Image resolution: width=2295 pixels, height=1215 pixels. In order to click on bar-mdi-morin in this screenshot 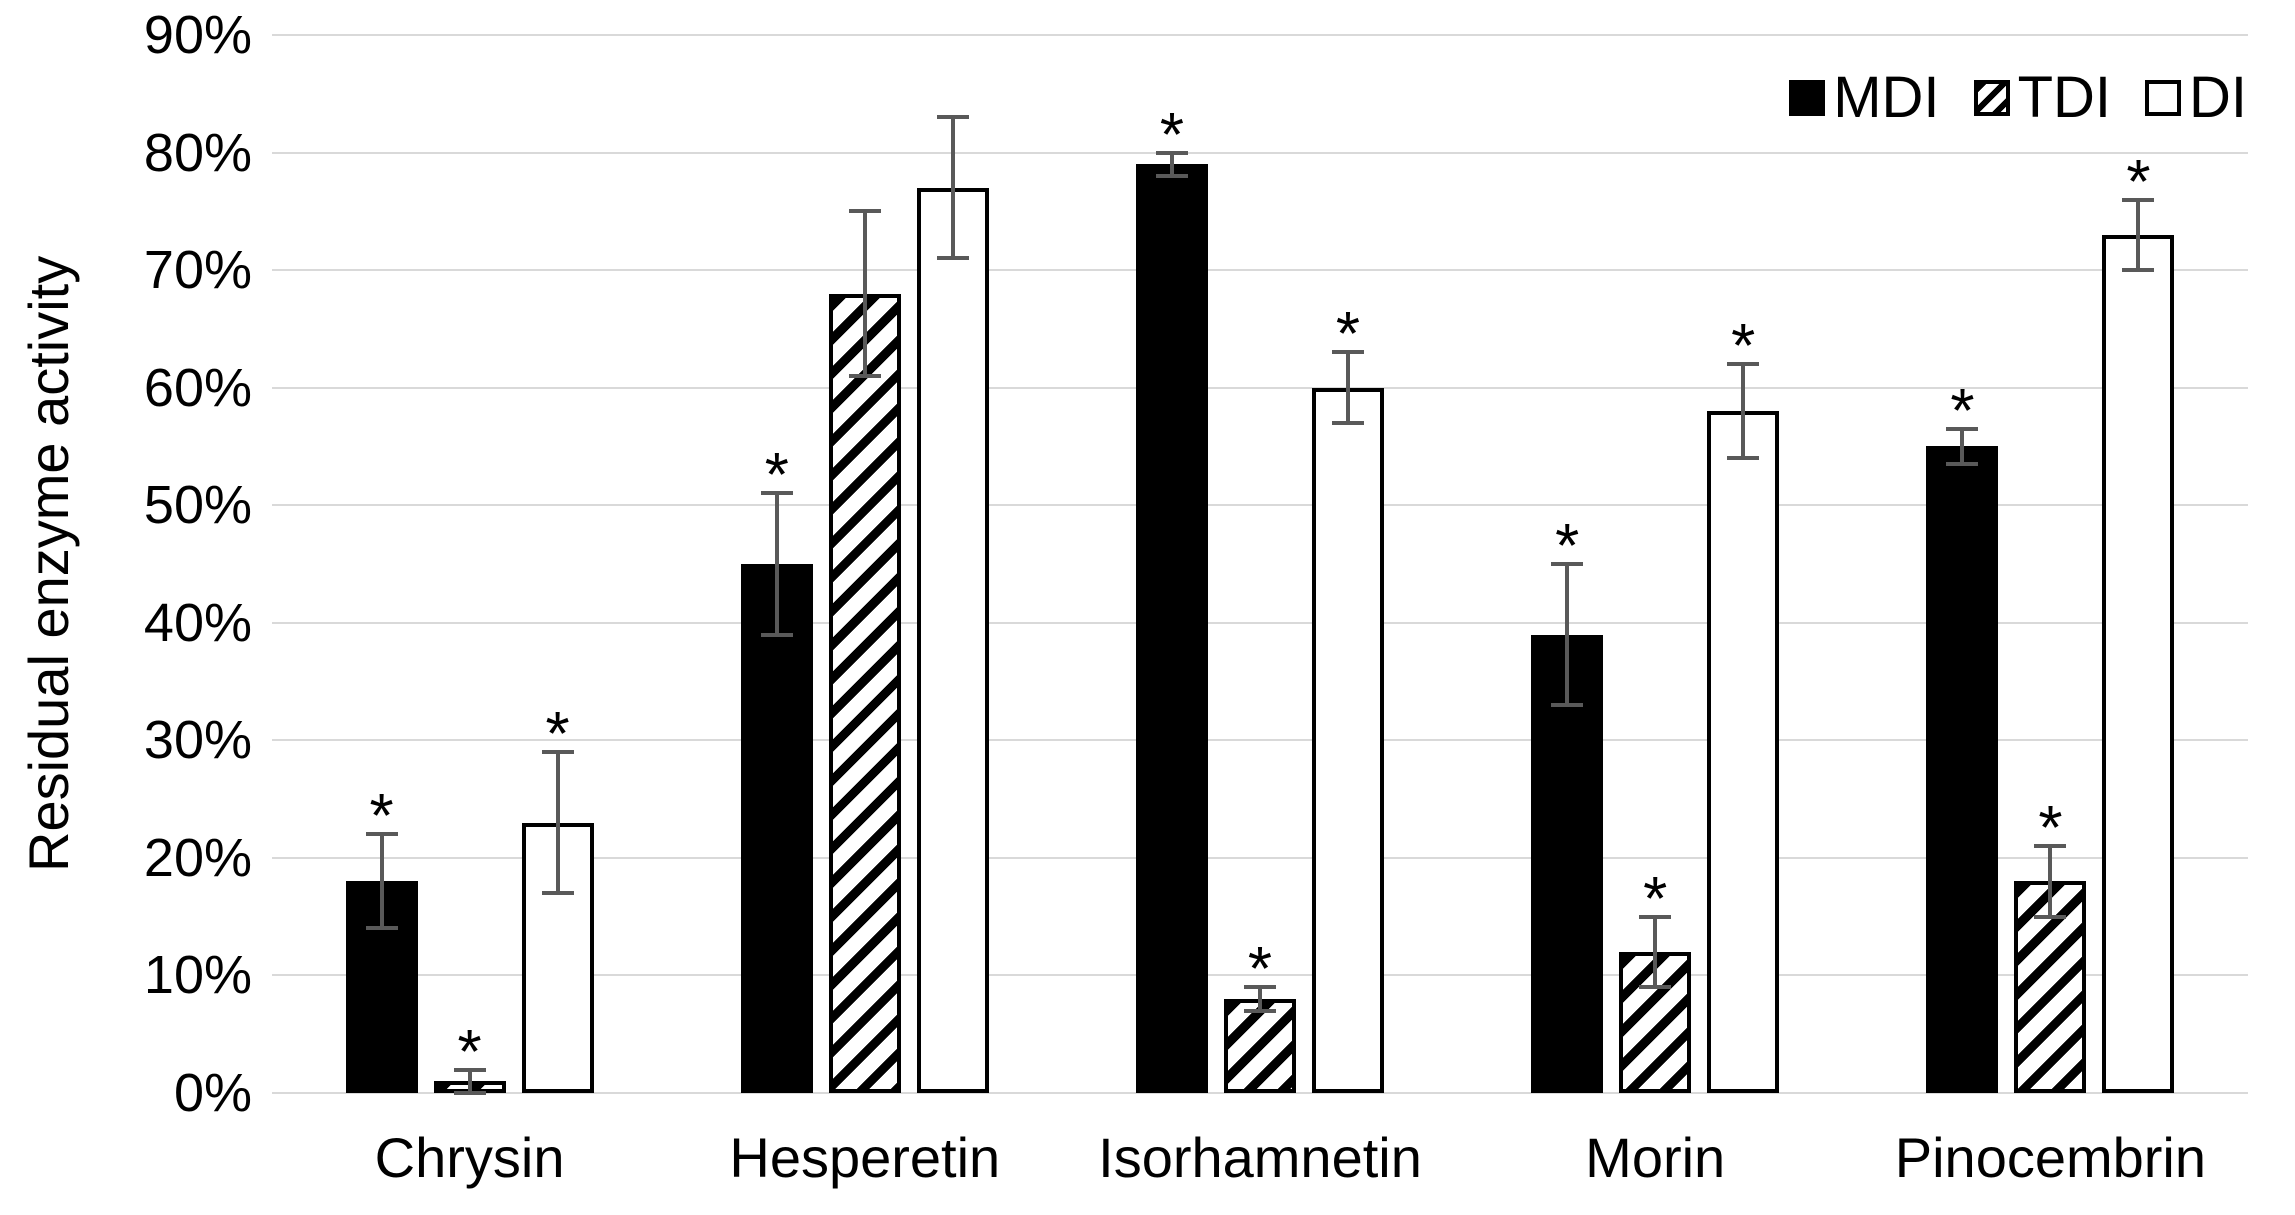, I will do `click(1567, 863)`.